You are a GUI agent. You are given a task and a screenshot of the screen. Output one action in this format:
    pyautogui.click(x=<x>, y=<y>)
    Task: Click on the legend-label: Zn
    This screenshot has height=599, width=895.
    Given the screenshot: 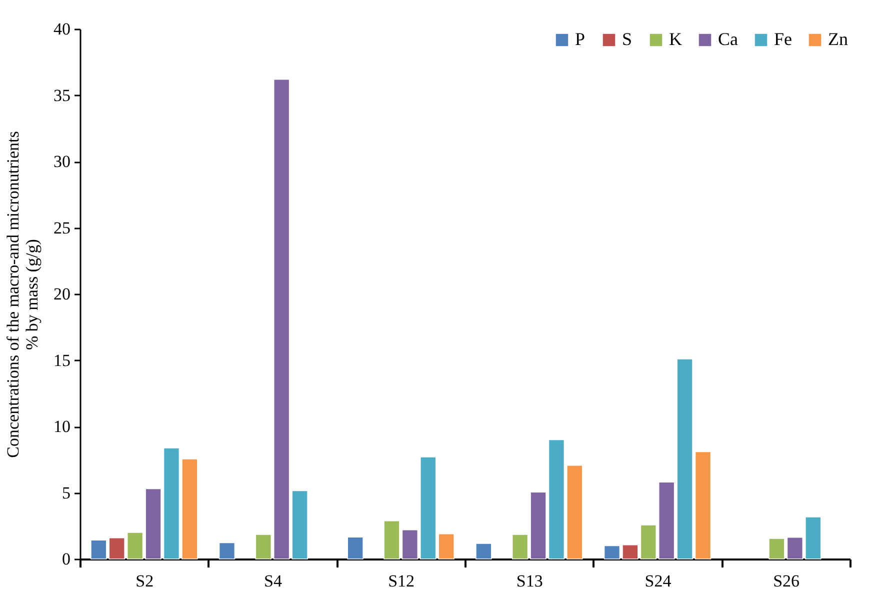 What is the action you would take?
    pyautogui.click(x=838, y=39)
    